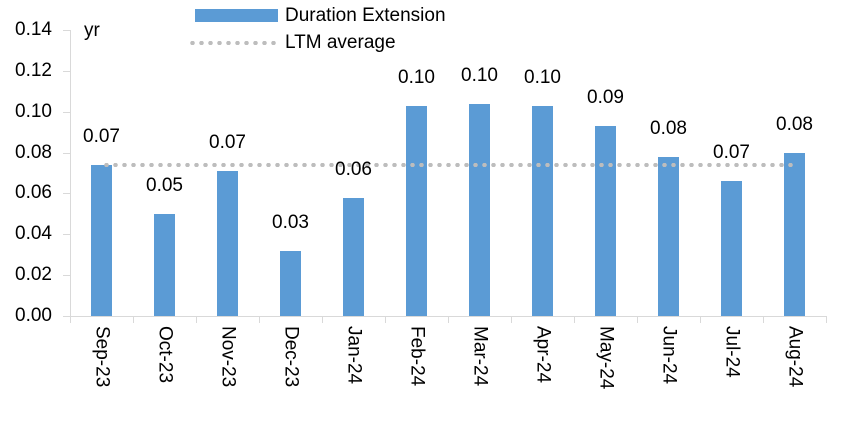 This screenshot has width=852, height=422. Describe the element at coordinates (353, 169) in the screenshot. I see `bar-value-label: 0.06` at that location.